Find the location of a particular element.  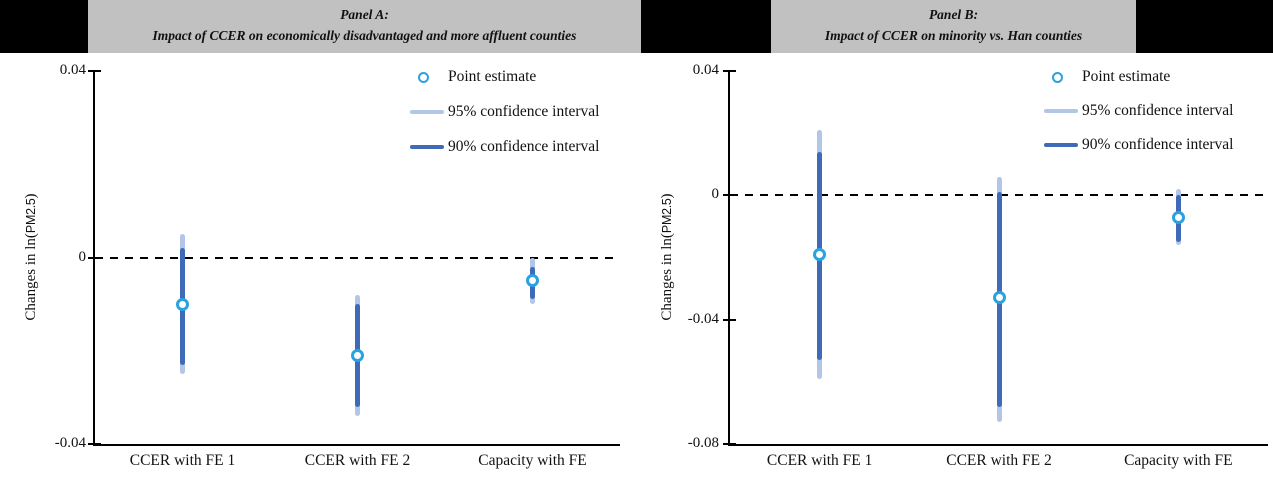

panel-b-title: Panel B: is located at coordinates (953, 14).